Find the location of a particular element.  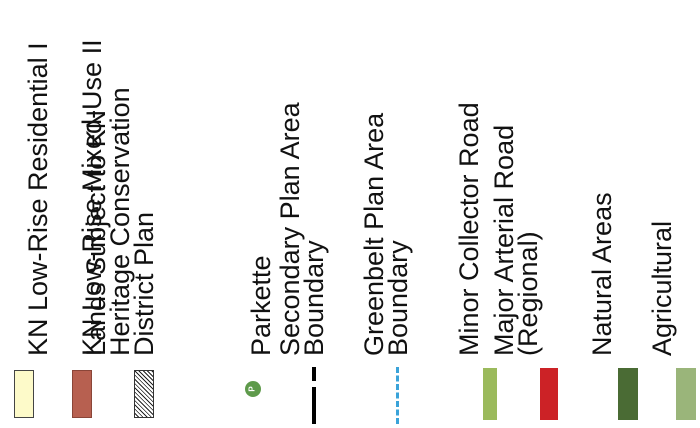

legend-label: Minor Collector Road is located at coordinates (469, 229).